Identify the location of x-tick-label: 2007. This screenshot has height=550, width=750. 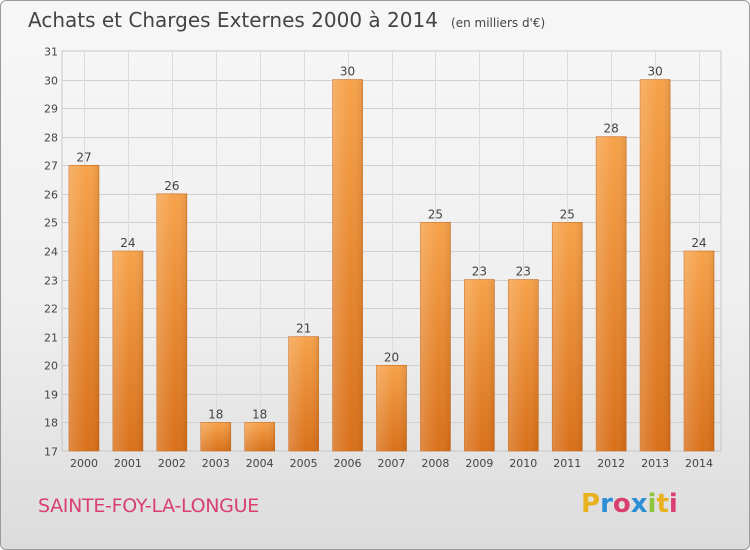
(392, 463).